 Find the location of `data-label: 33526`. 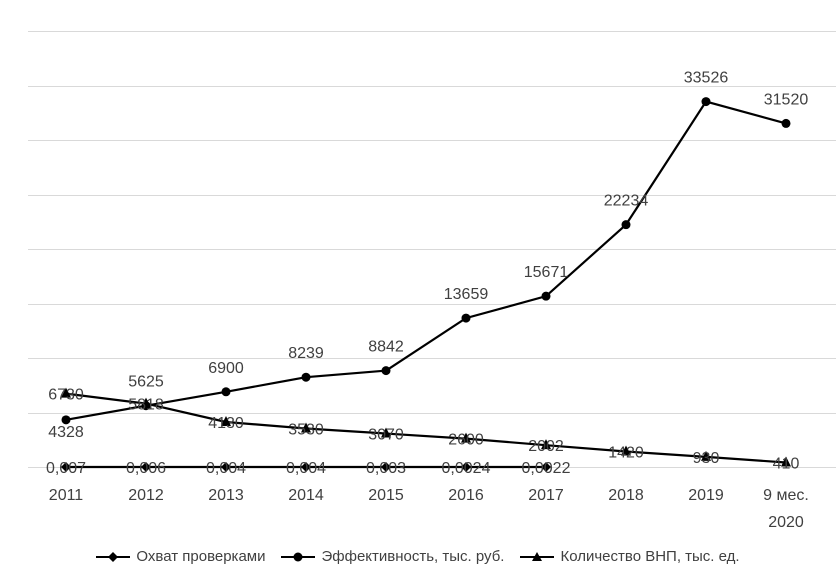

data-label: 33526 is located at coordinates (706, 78).